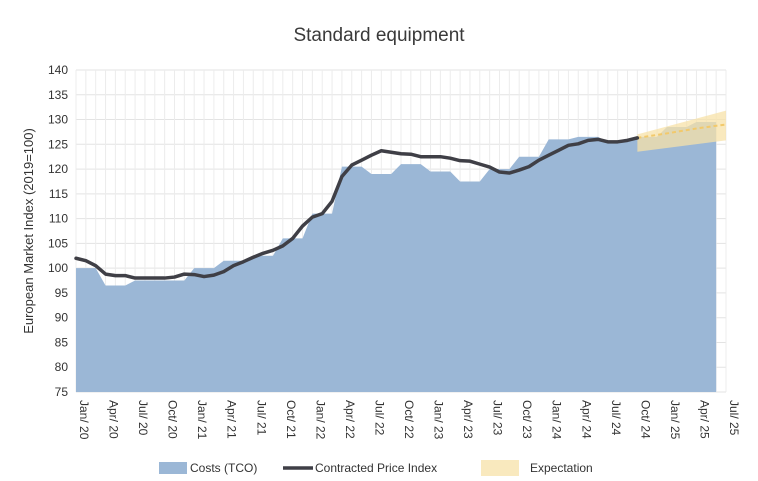 Image resolution: width=758 pixels, height=481 pixels. I want to click on x-tick-label: Jan/ 21, so click(202, 420).